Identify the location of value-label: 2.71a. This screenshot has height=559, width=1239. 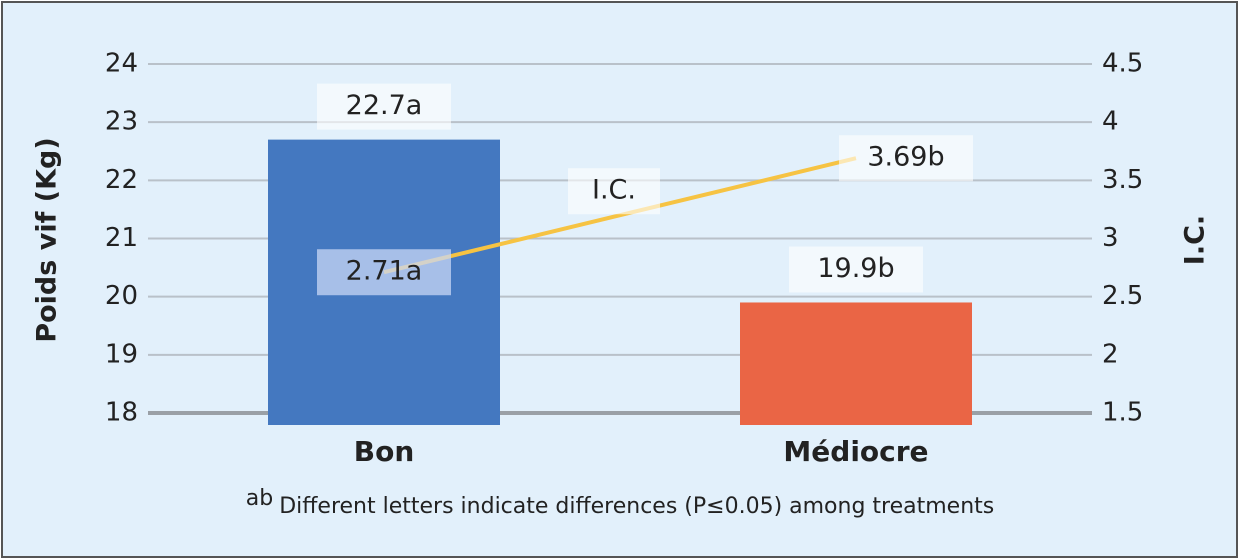
(384, 271).